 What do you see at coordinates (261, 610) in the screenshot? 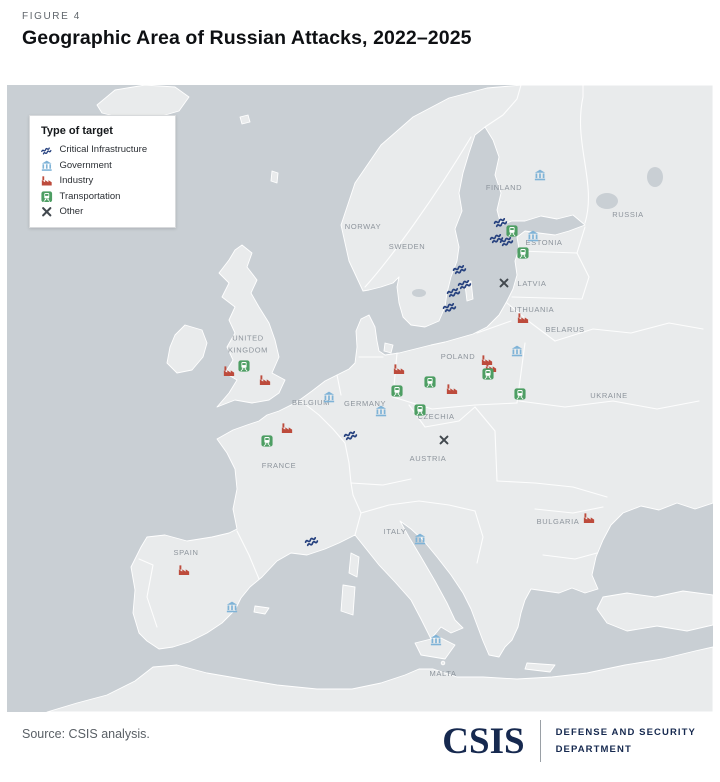
I see `island-balearics` at bounding box center [261, 610].